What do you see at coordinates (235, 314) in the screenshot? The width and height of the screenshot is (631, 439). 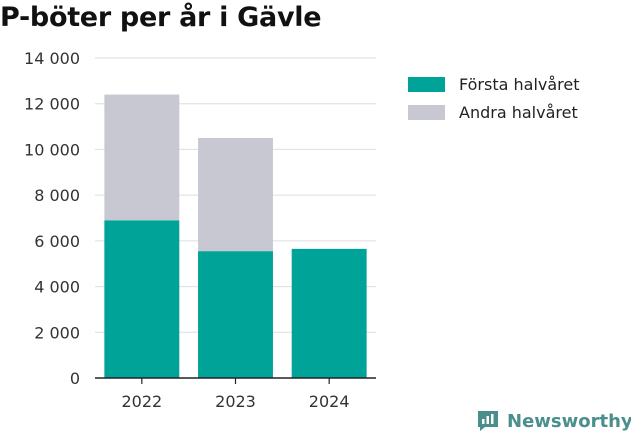 I see `bar-forsta-2023` at bounding box center [235, 314].